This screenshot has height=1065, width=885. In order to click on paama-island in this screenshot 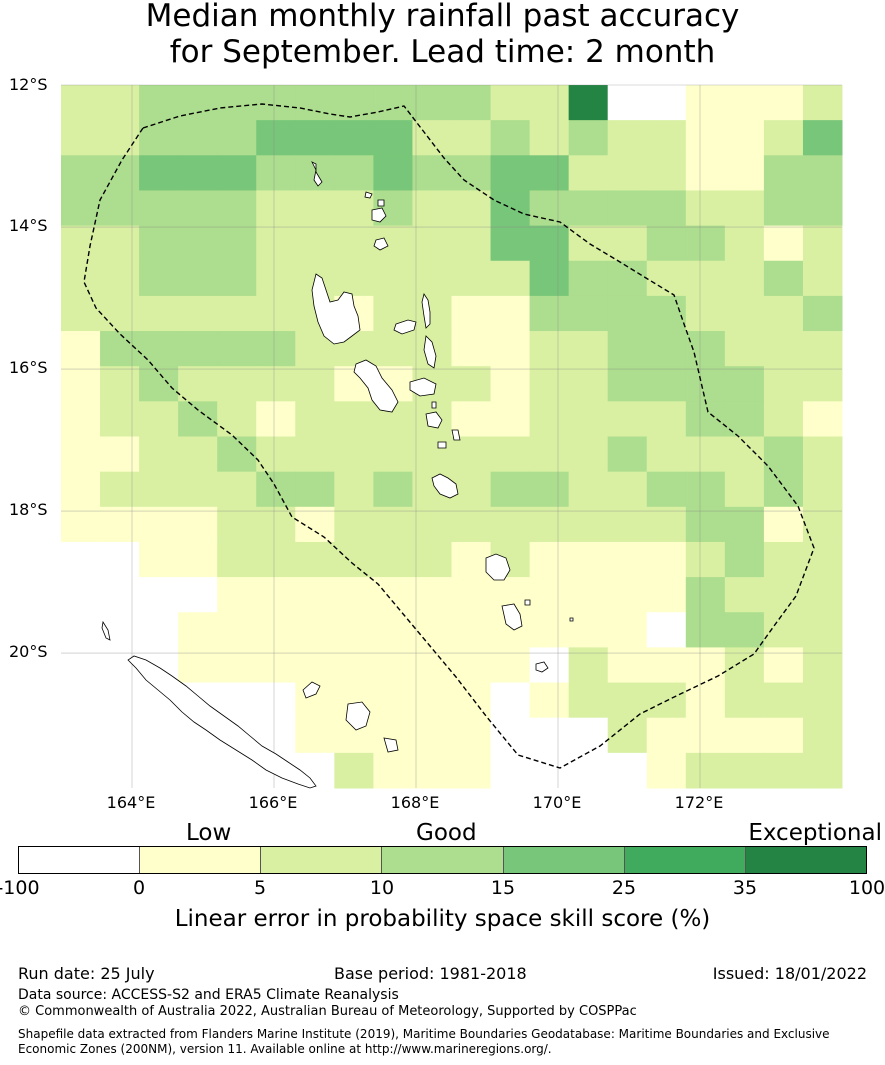, I will do `click(434, 405)`.